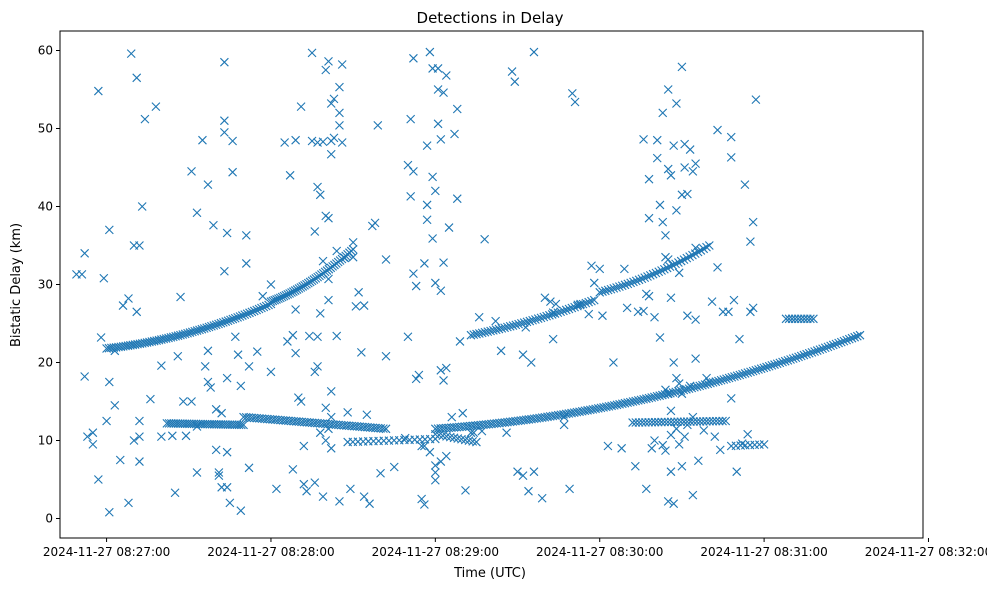  Describe the element at coordinates (106, 552) in the screenshot. I see `x-tick-label: 2024-11-27 08:27:00` at that location.